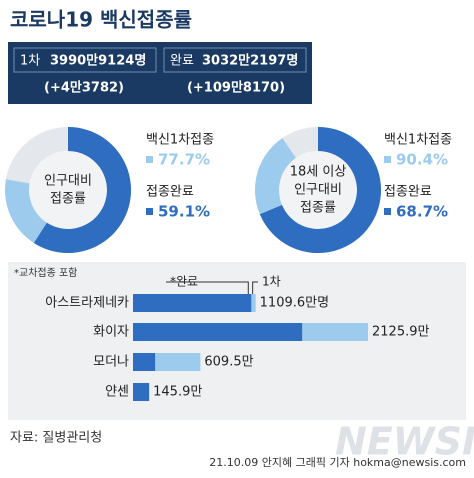 This screenshot has width=474, height=478. I want to click on summary-label: 완료, so click(182, 61).